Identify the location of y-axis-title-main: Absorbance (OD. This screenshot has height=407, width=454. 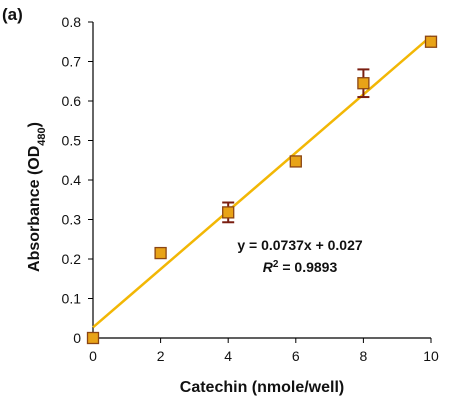
(34, 209).